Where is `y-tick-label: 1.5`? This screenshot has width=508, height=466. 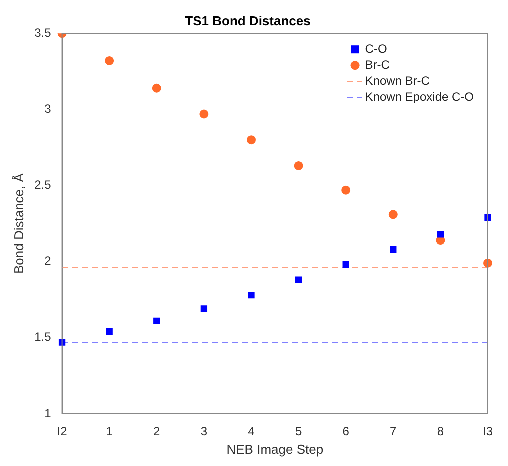 y-tick-label: 1.5 is located at coordinates (43, 337).